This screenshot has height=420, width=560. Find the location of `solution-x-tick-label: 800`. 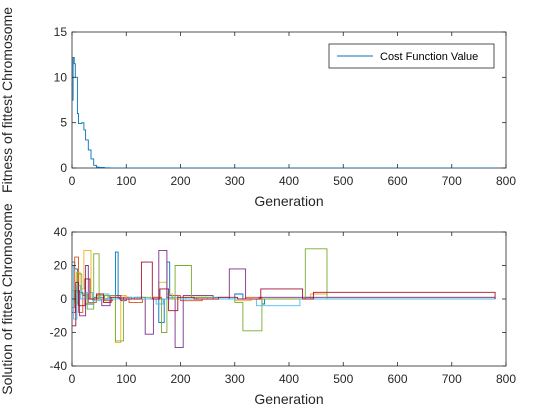

solution-x-tick-label: 800 is located at coordinates (506, 379).